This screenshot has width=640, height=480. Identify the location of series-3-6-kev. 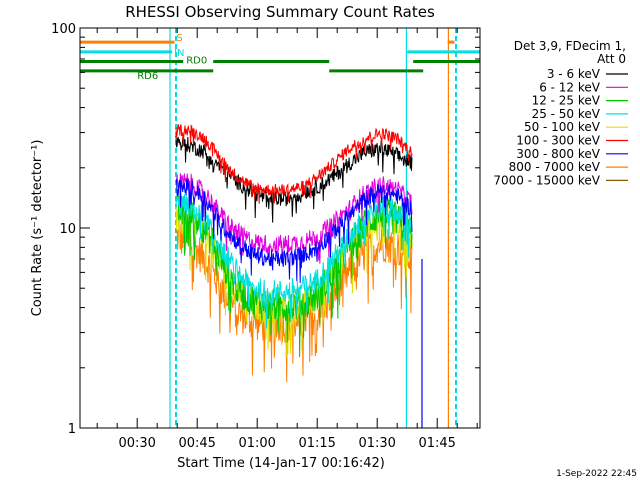
(294, 179).